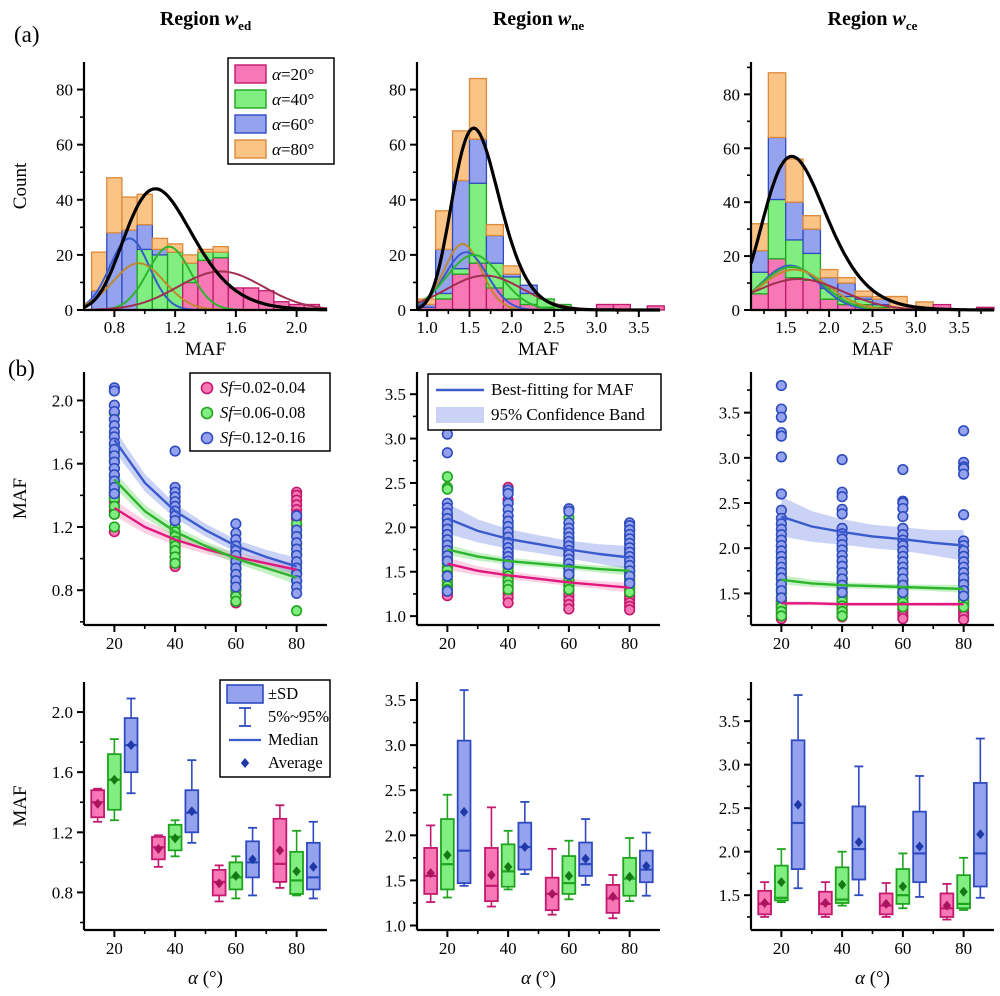 The image size is (1000, 996). I want to click on svg-text: ±SD, so click(283, 693).